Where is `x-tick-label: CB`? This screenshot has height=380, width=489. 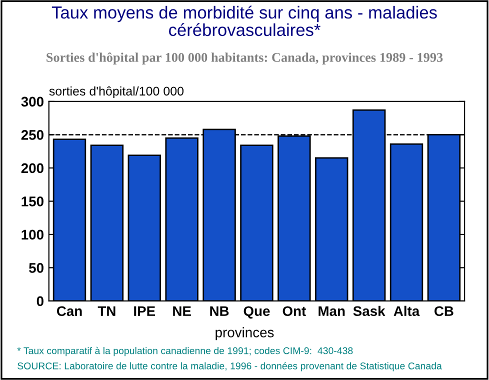 x-tick-label: CB is located at coordinates (444, 311).